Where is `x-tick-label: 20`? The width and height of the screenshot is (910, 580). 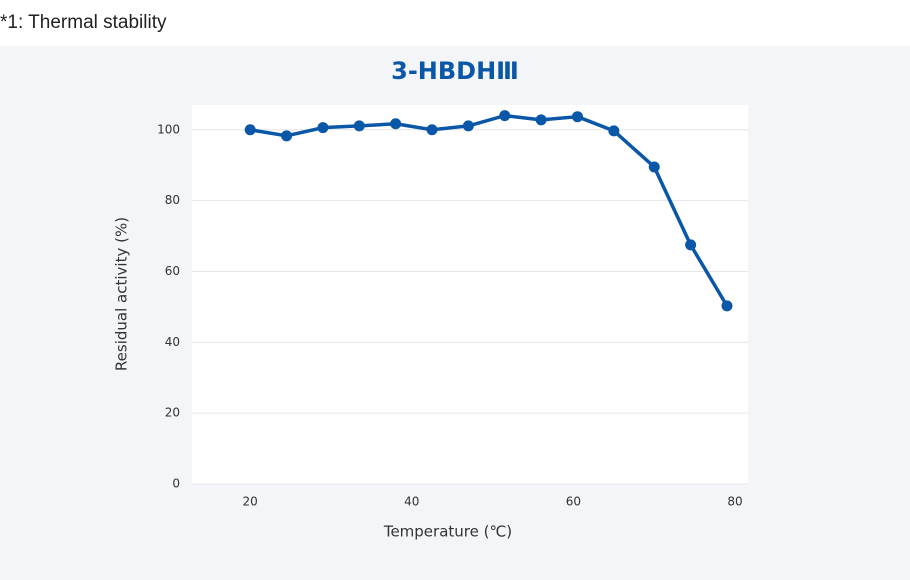 x-tick-label: 20 is located at coordinates (250, 502).